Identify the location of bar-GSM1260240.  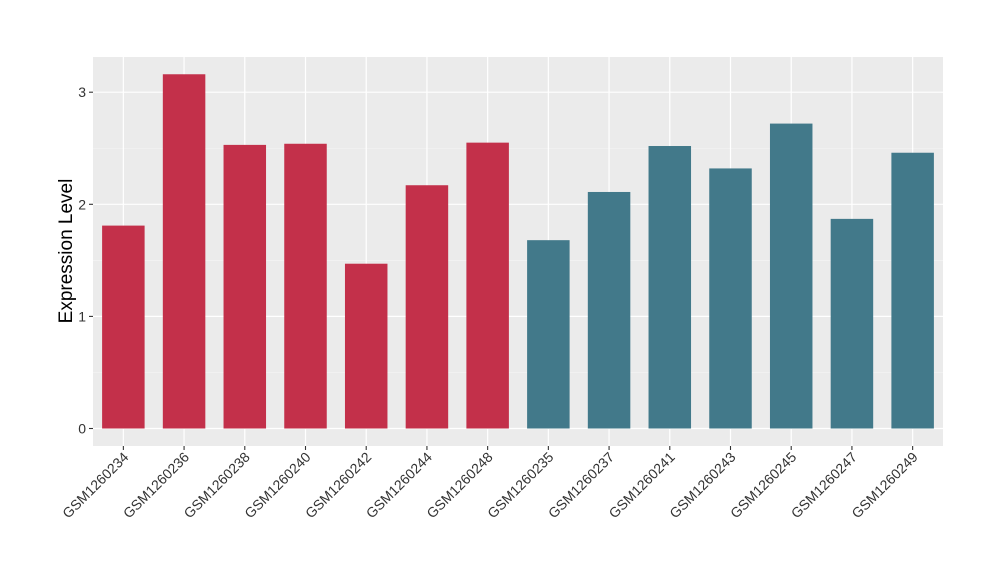
(305, 286).